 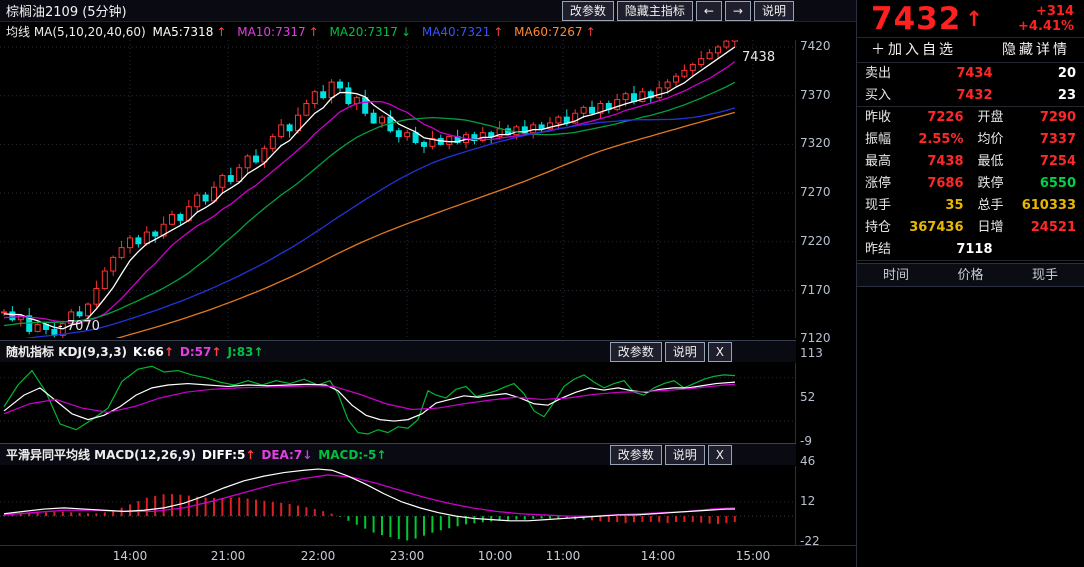 What do you see at coordinates (758, 57) in the screenshot?
I see `svg-text: 7438` at bounding box center [758, 57].